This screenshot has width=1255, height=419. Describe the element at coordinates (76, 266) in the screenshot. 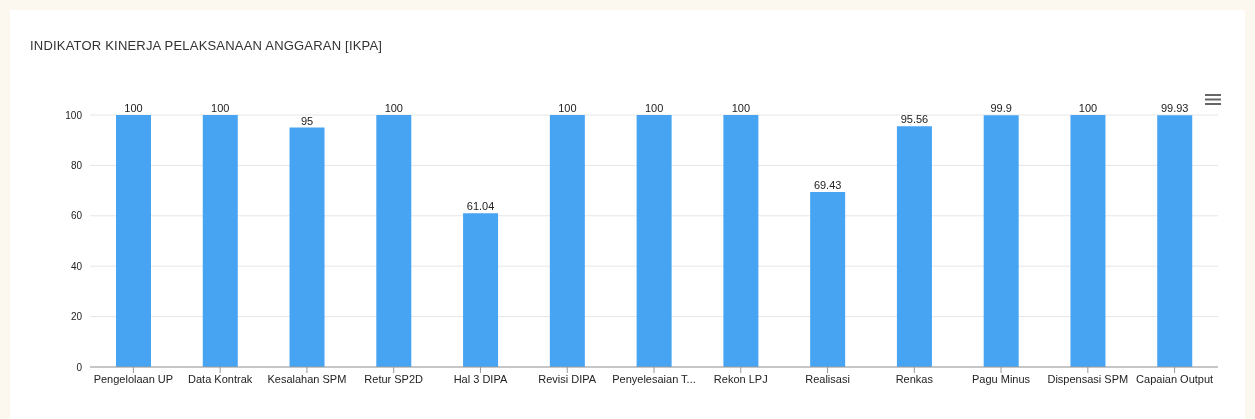

I see `y-tick-label: 40` at that location.